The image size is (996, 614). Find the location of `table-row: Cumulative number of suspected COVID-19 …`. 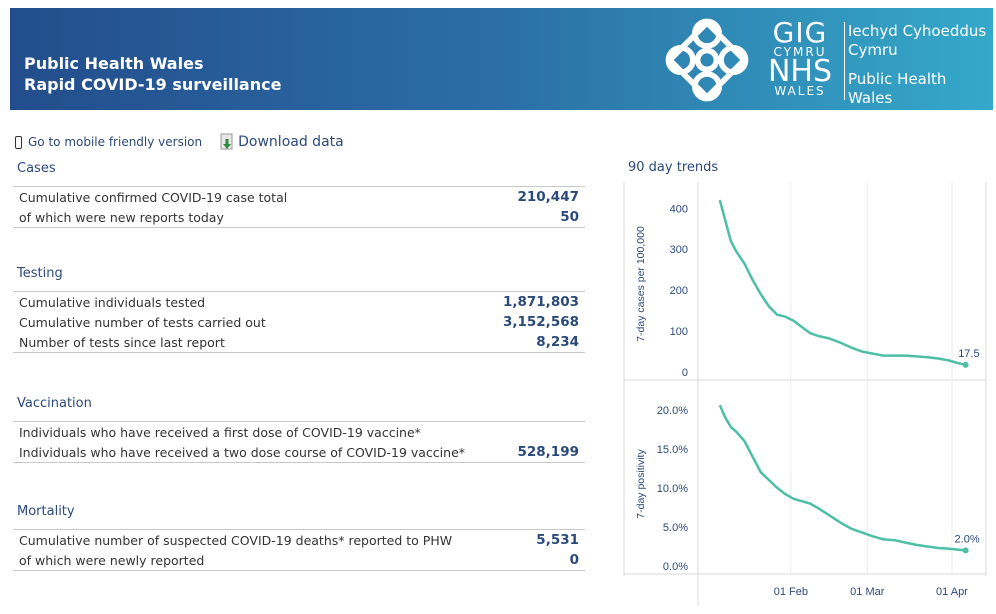

table-row: Cumulative number of suspected COVID-19 … is located at coordinates (299, 540).